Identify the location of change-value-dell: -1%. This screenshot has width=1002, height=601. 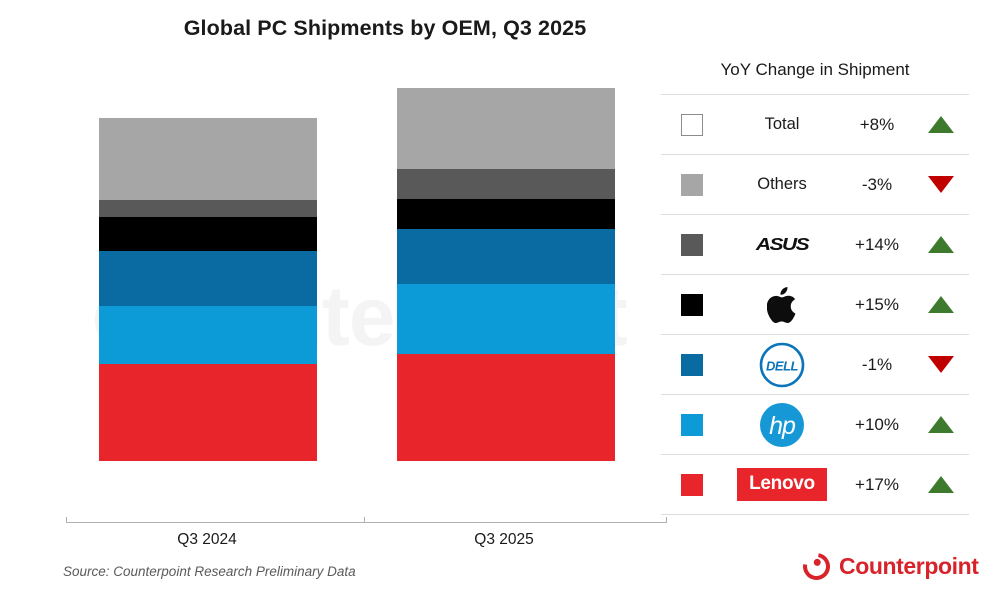
(877, 364).